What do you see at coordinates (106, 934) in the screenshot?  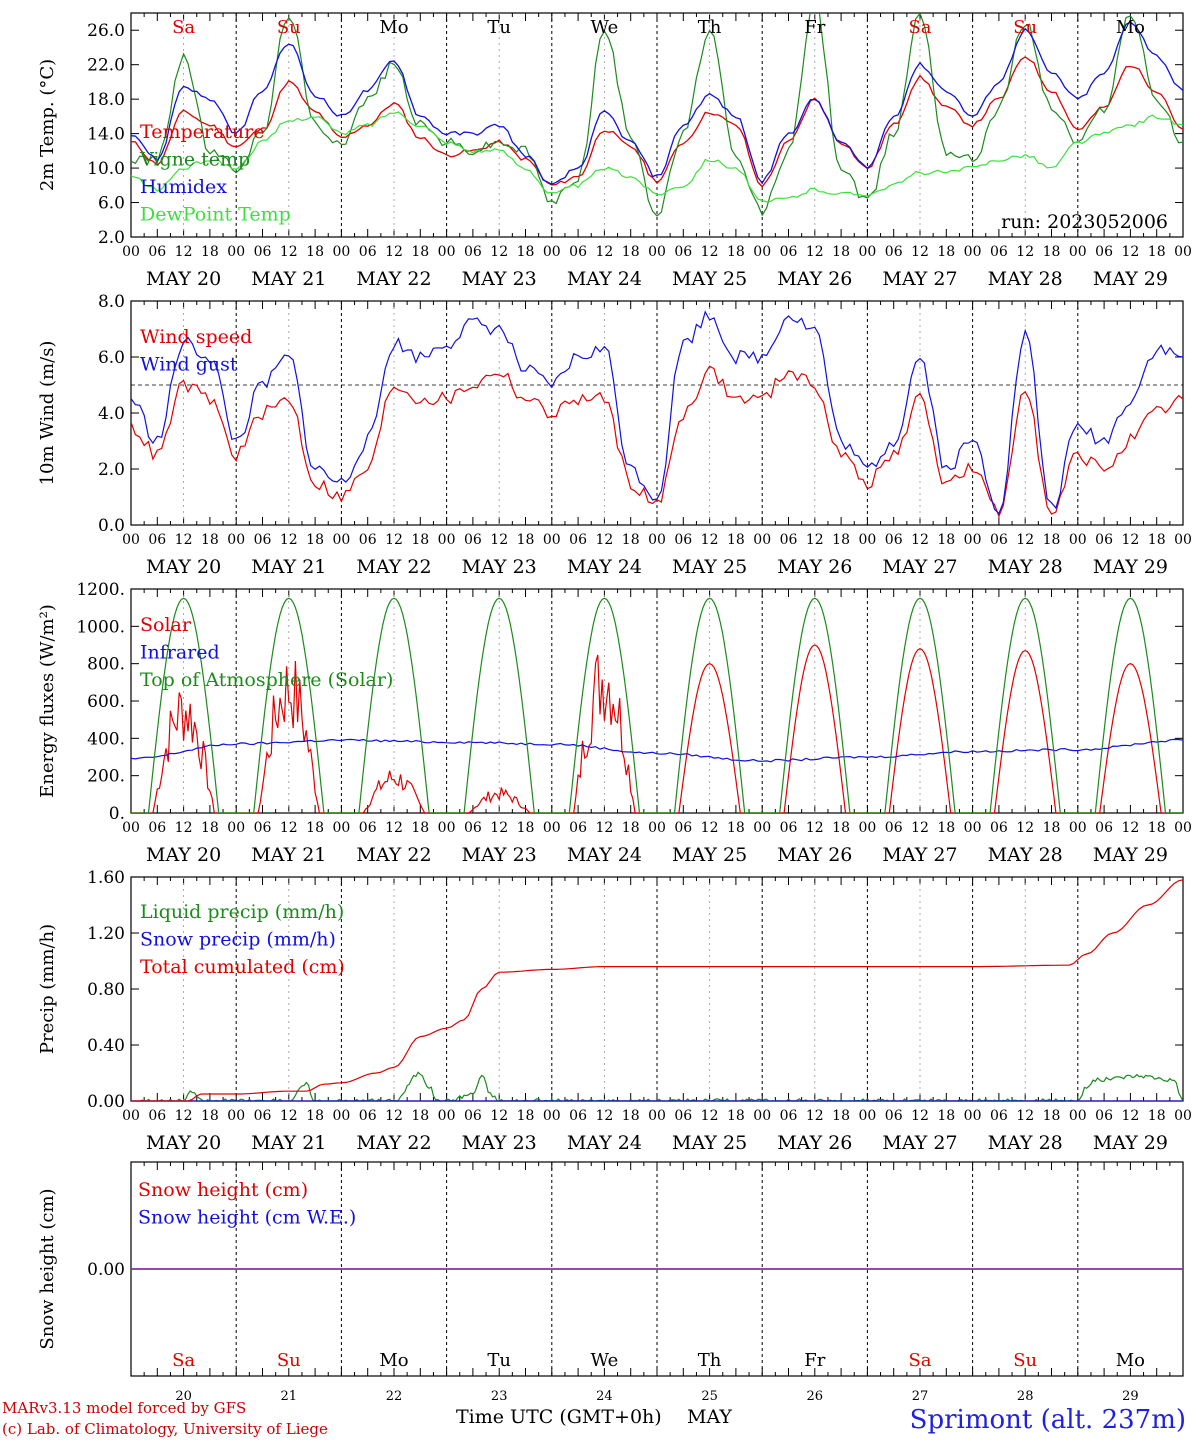 I see `y-tick-label: 1.20` at bounding box center [106, 934].